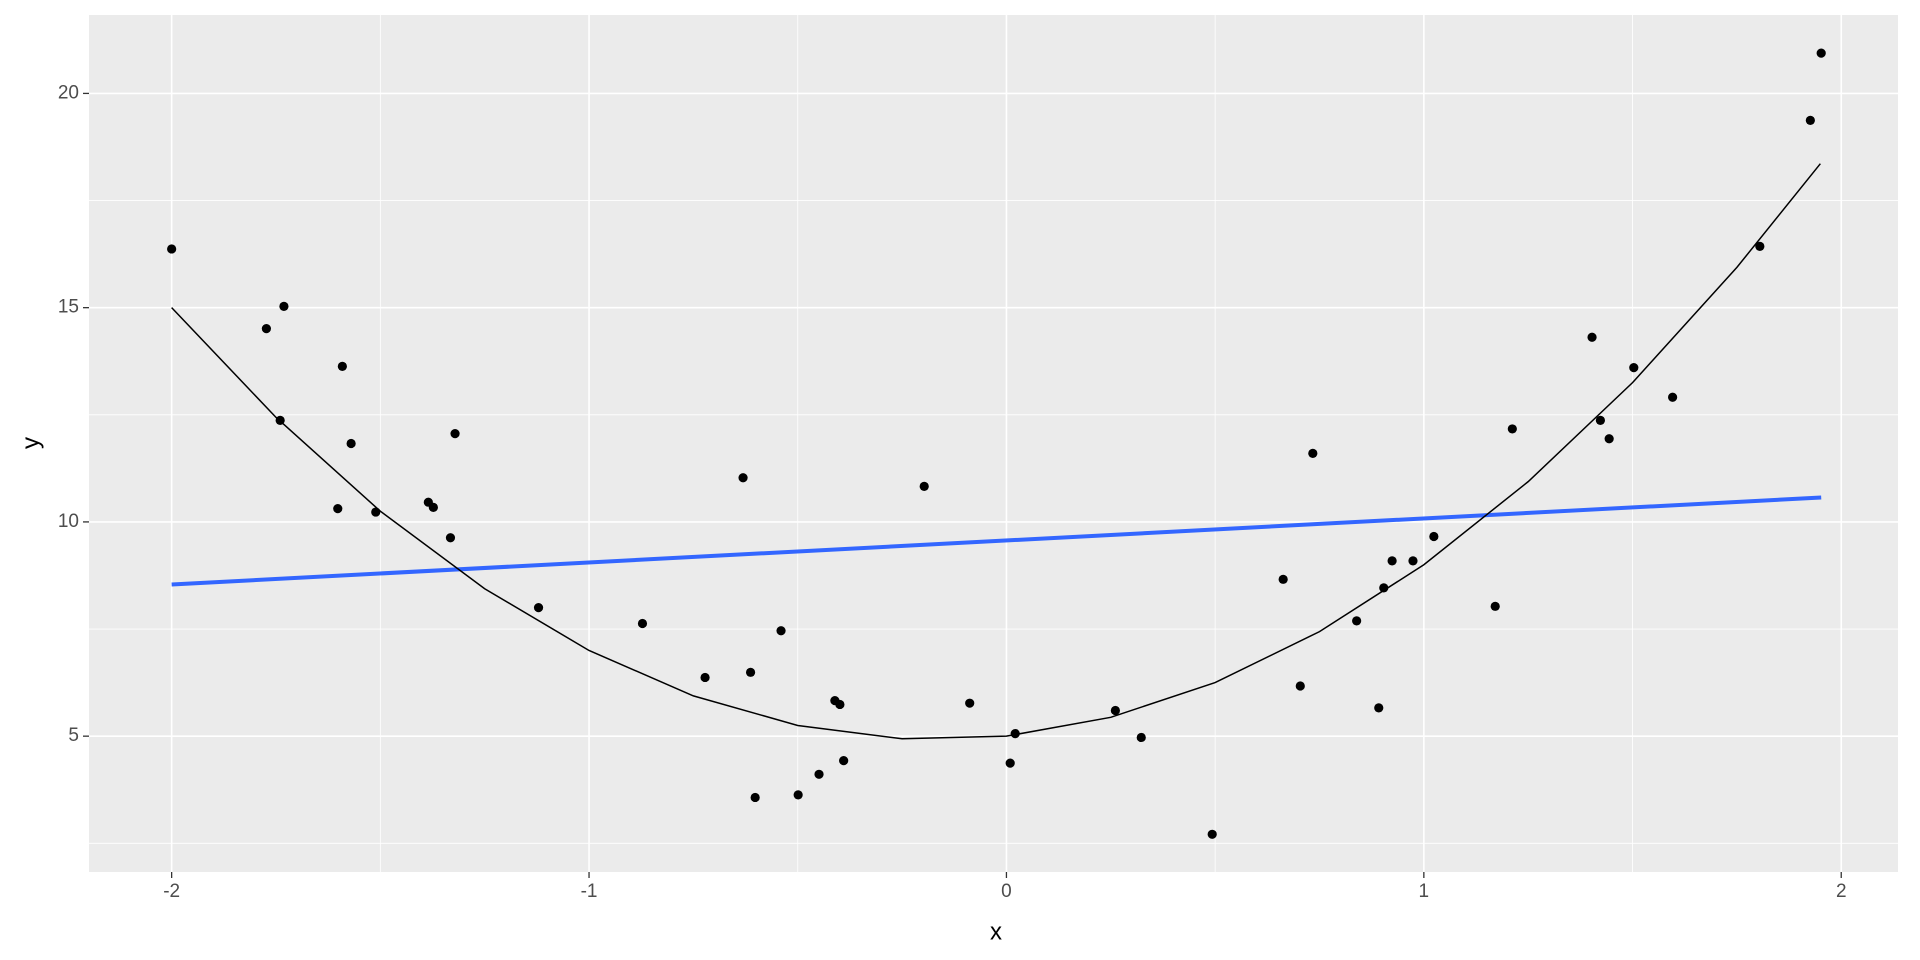  What do you see at coordinates (996, 541) in the screenshot?
I see `fit-line` at bounding box center [996, 541].